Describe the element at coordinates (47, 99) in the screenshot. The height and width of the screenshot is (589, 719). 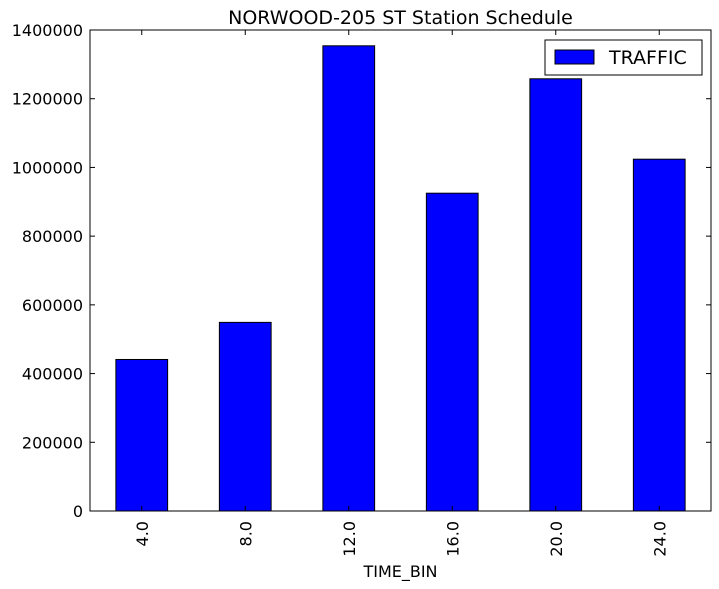
I see `y-tick-label: 1200000` at that location.